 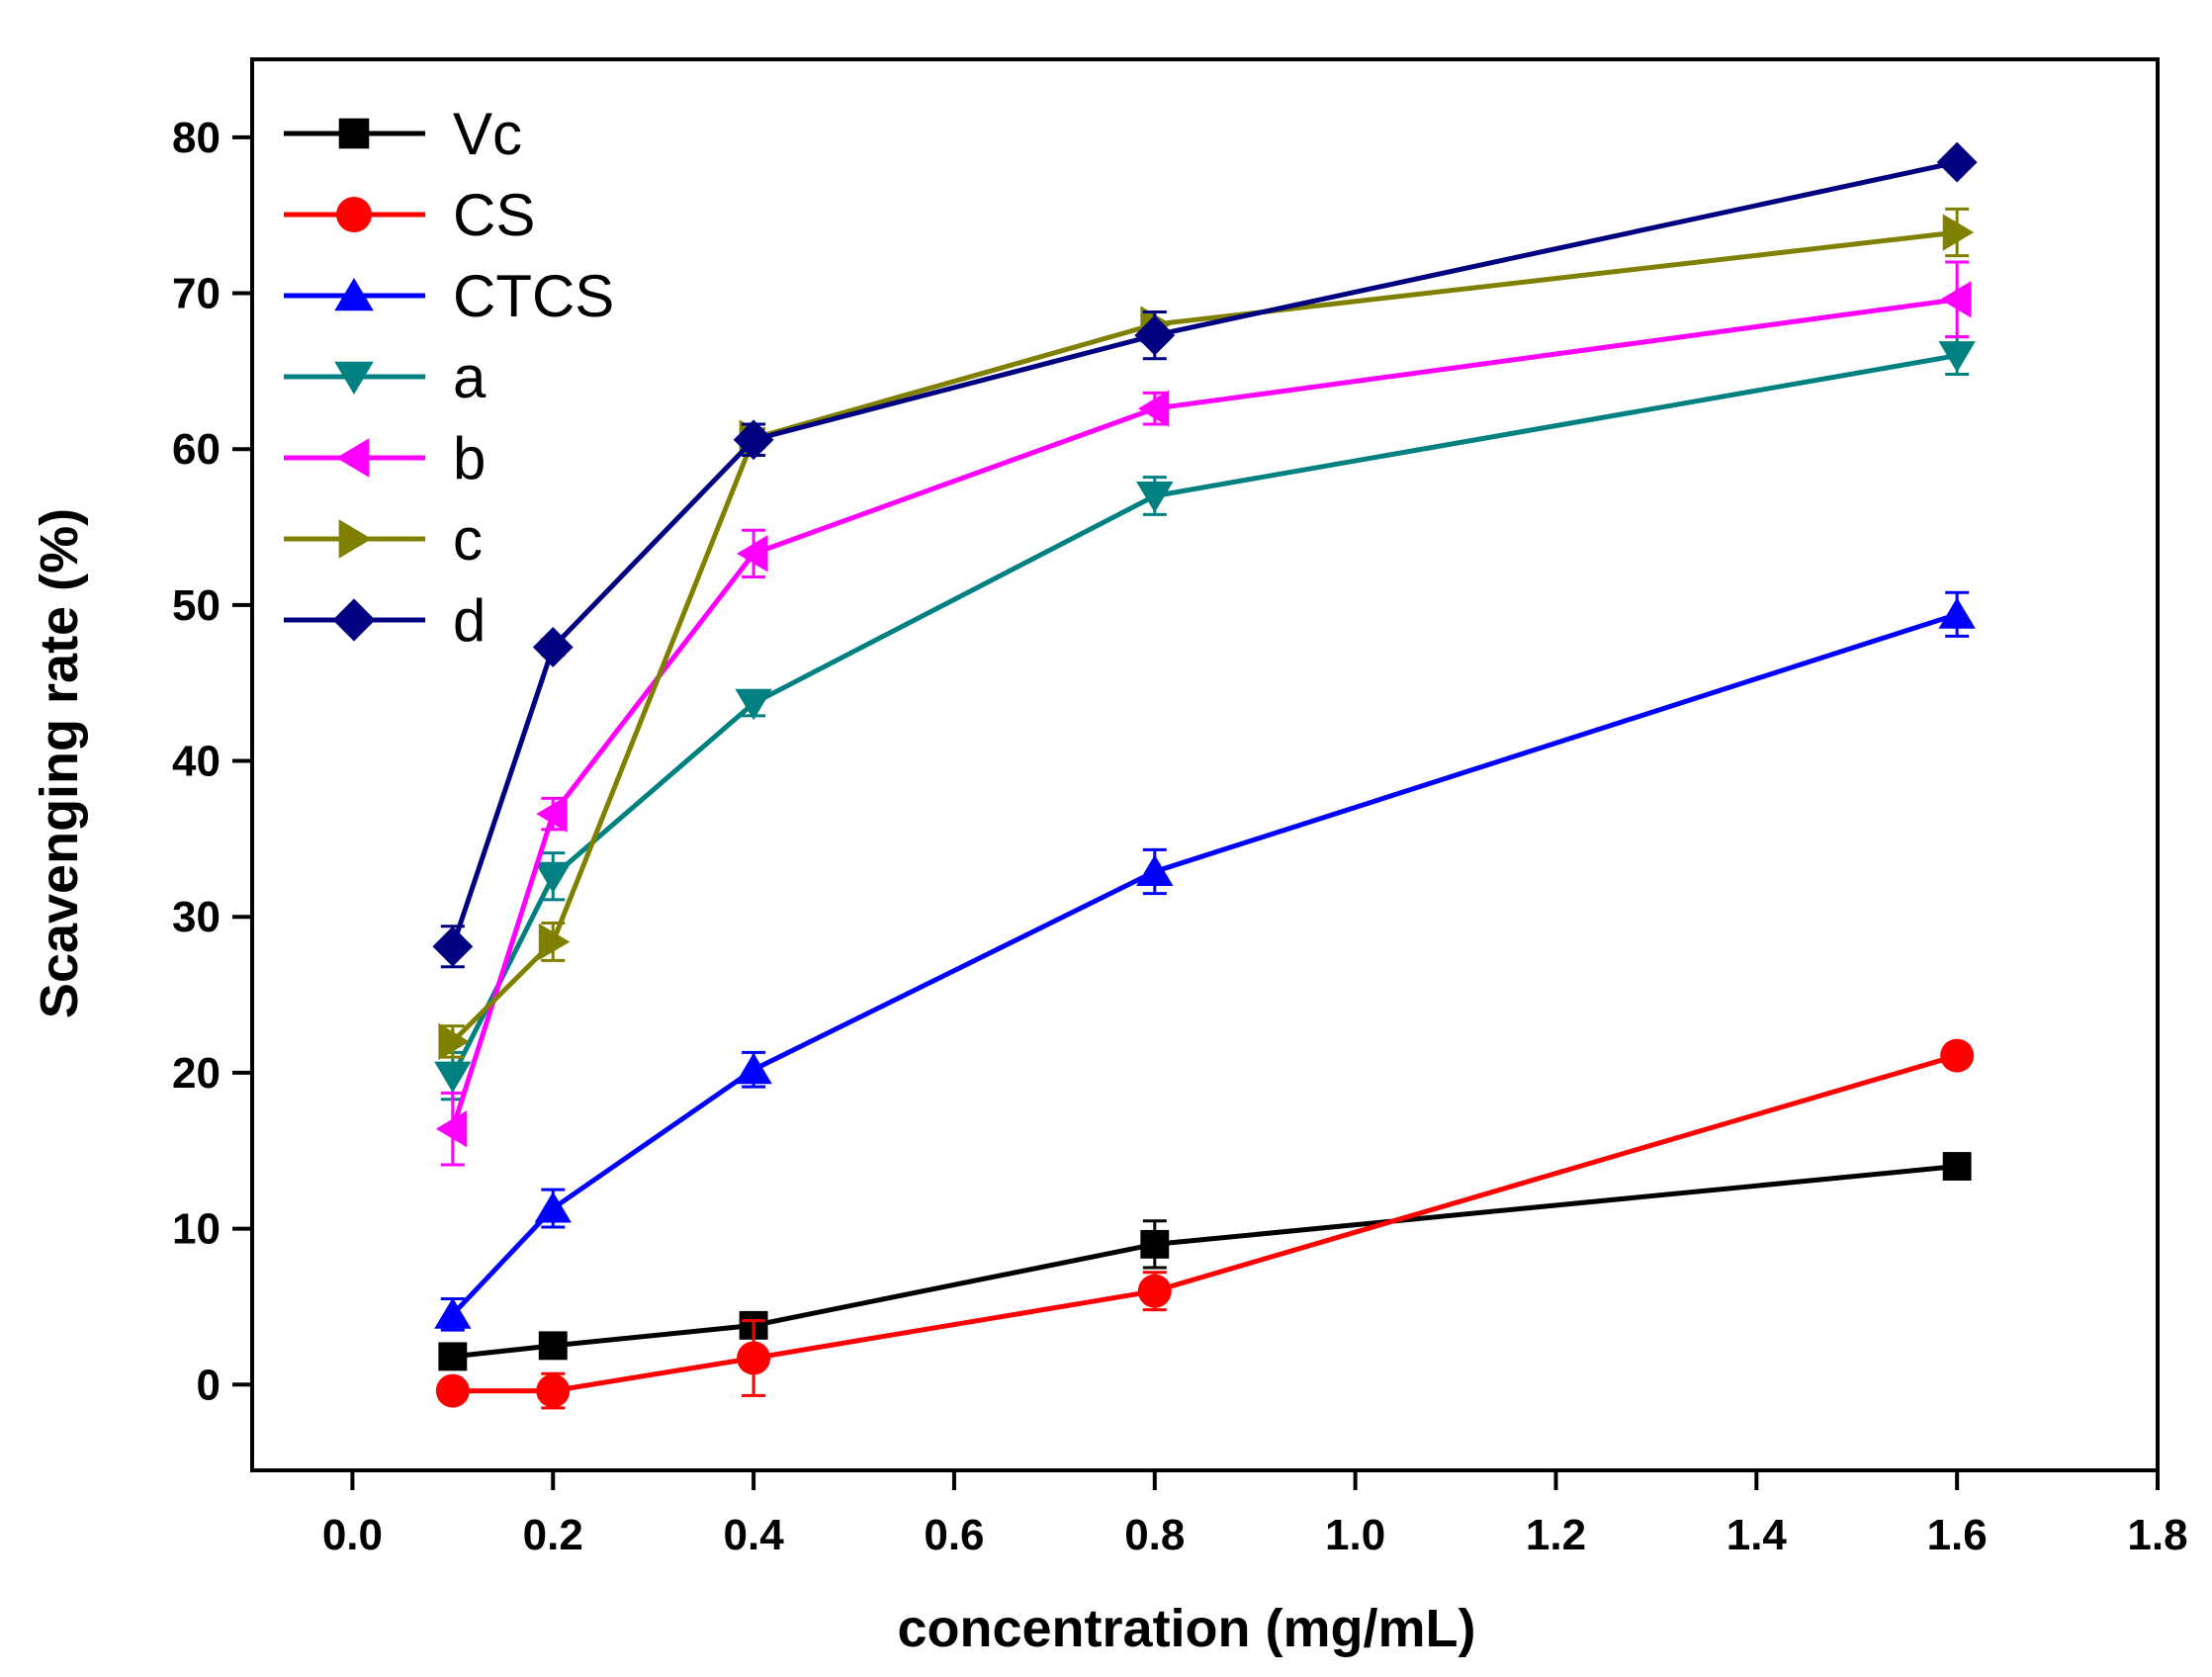 I want to click on legend-label-b: b, so click(x=470, y=458).